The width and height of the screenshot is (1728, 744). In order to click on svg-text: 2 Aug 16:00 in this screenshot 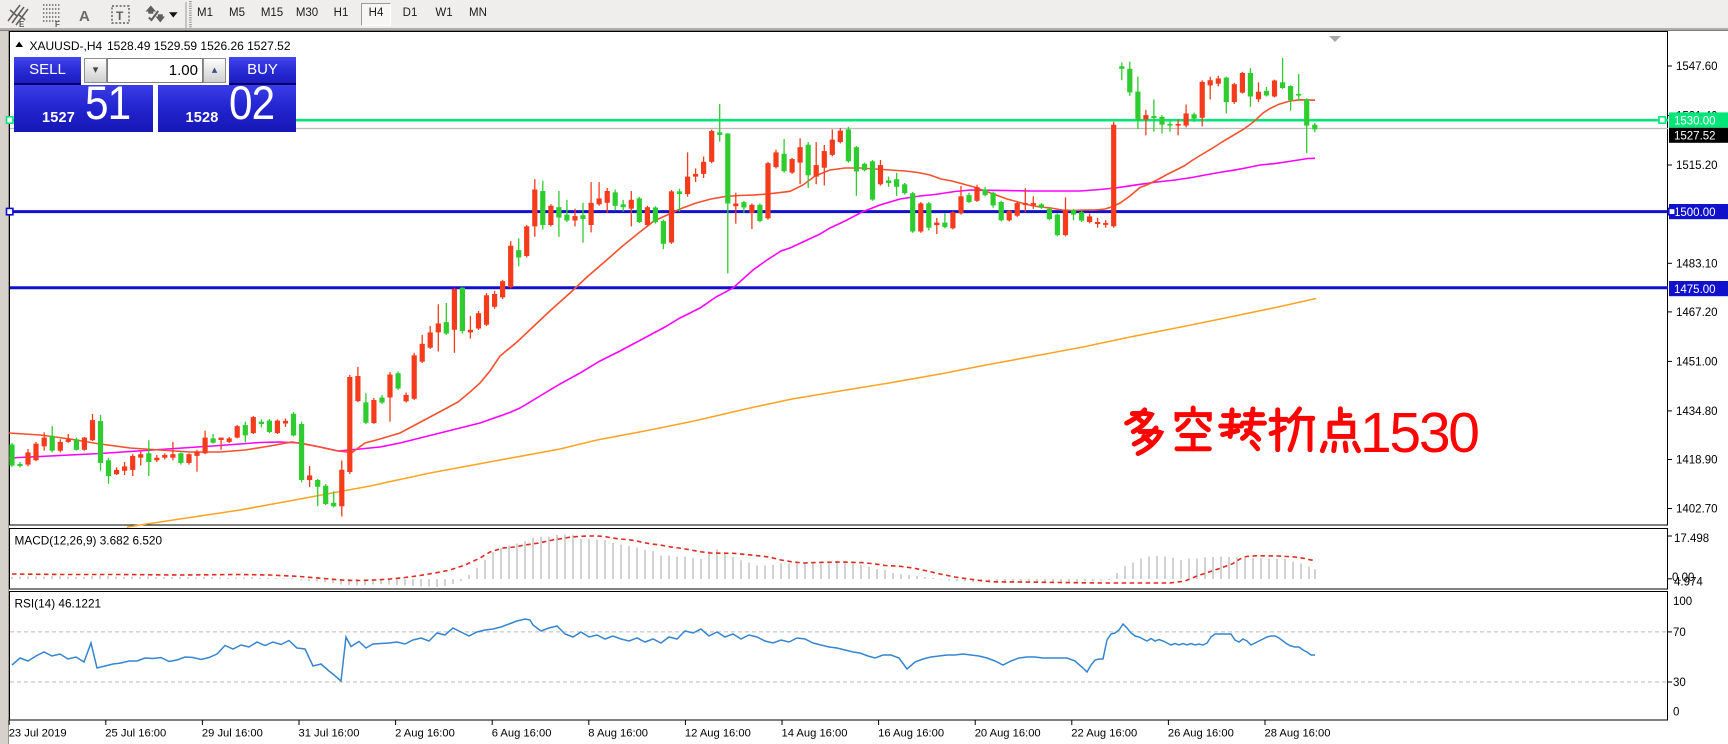, I will do `click(425, 734)`.